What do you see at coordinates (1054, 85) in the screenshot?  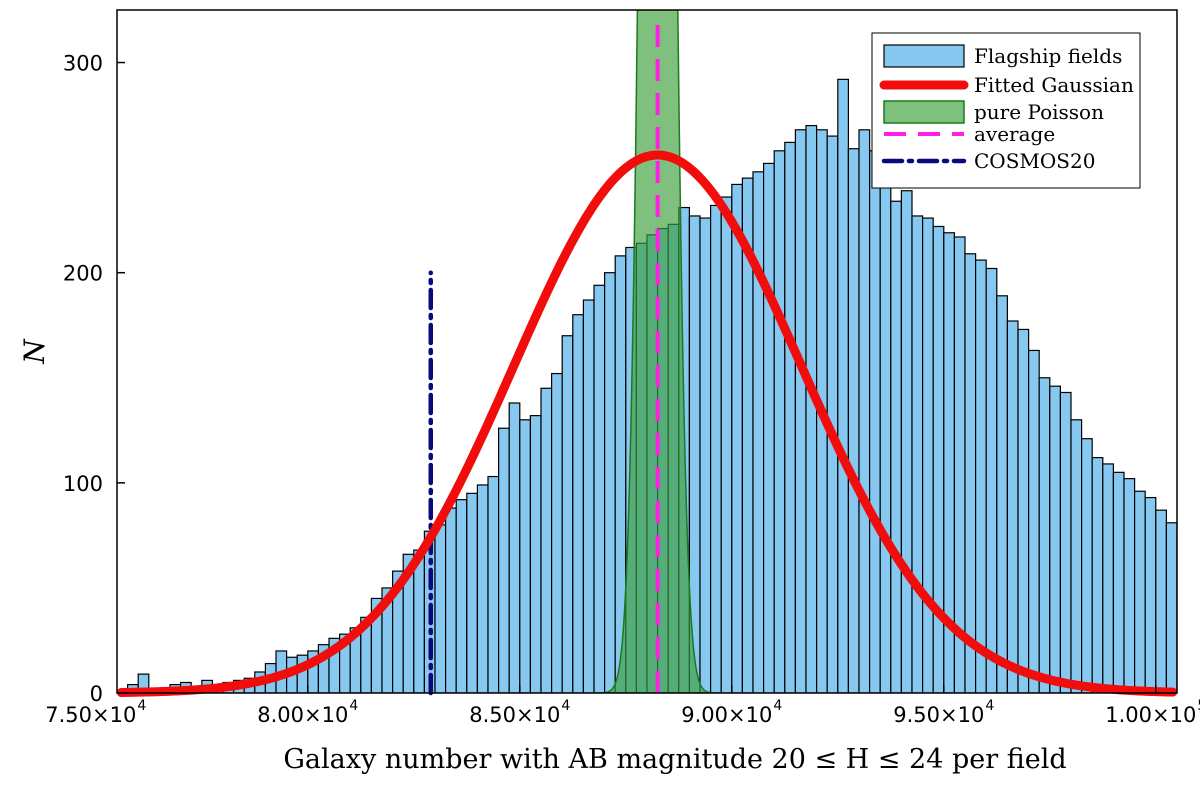 I see `legend-label-fitted-gaussian: Fitted Gaussian` at bounding box center [1054, 85].